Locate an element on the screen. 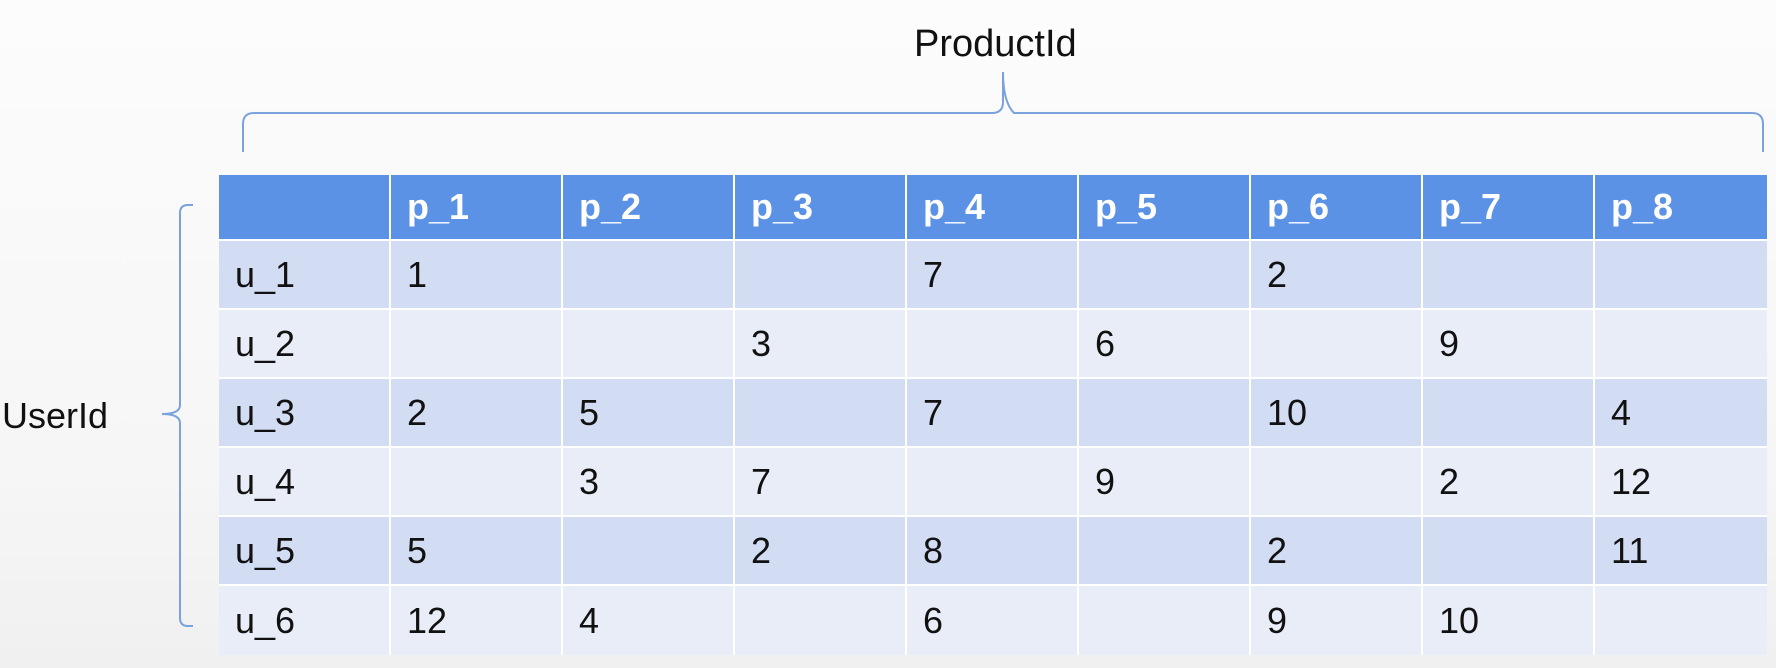 Image resolution: width=1776 pixels, height=668 pixels. column-header: p_2 is located at coordinates (649, 208).